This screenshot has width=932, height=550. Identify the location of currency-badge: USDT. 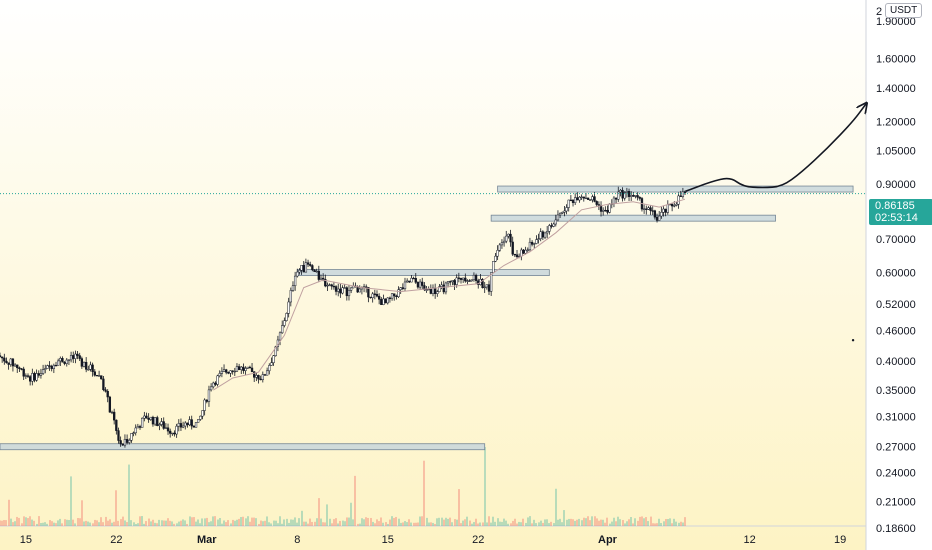
(904, 10).